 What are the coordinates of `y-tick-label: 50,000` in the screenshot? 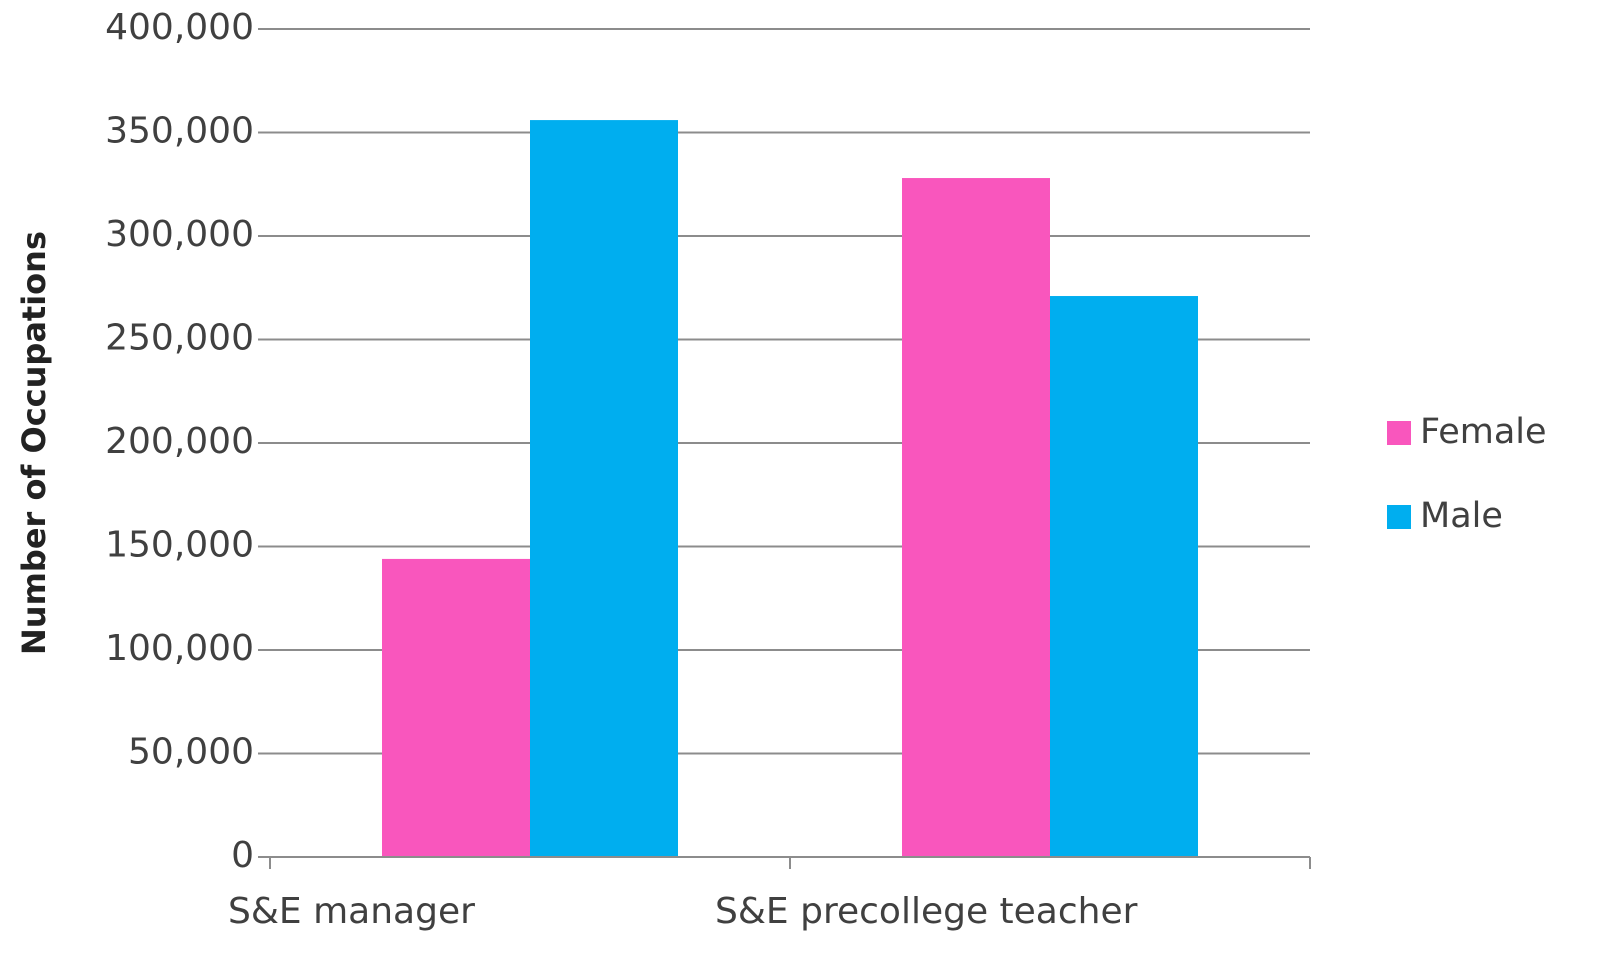 It's located at (191, 752).